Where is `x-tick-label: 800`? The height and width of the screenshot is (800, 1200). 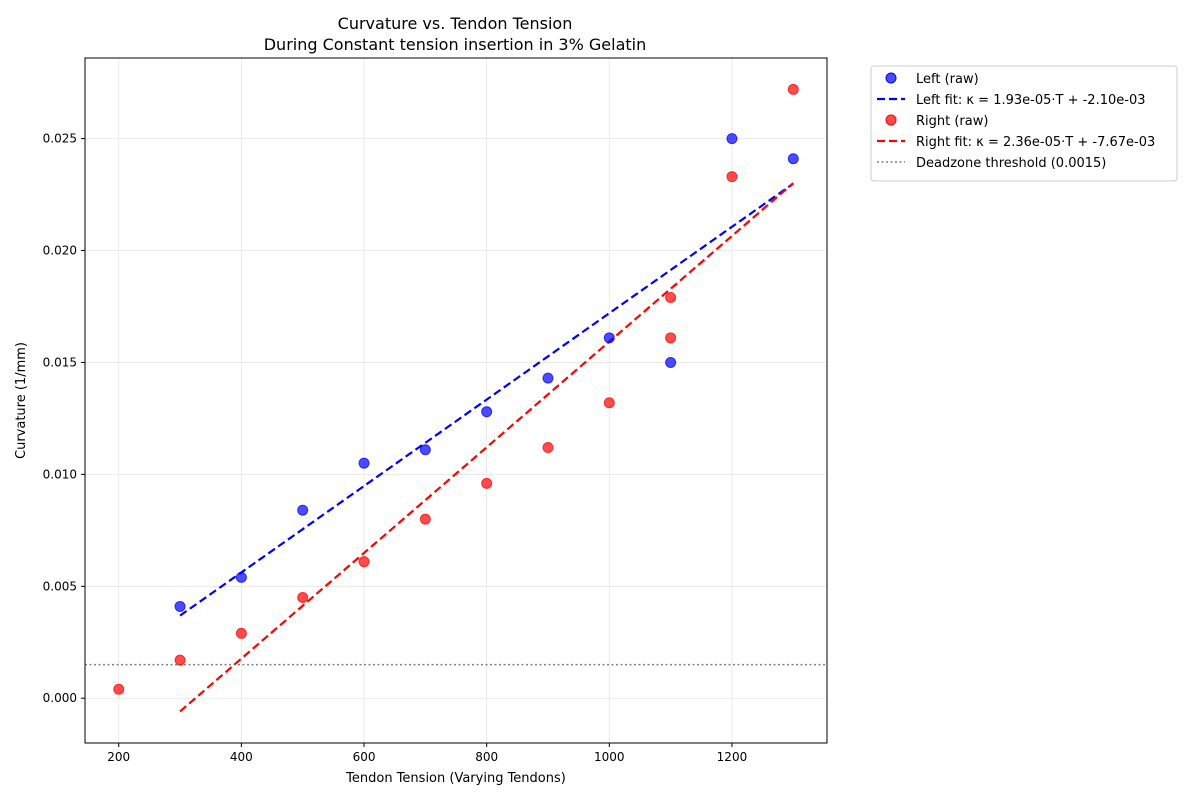
x-tick-label: 800 is located at coordinates (486, 757).